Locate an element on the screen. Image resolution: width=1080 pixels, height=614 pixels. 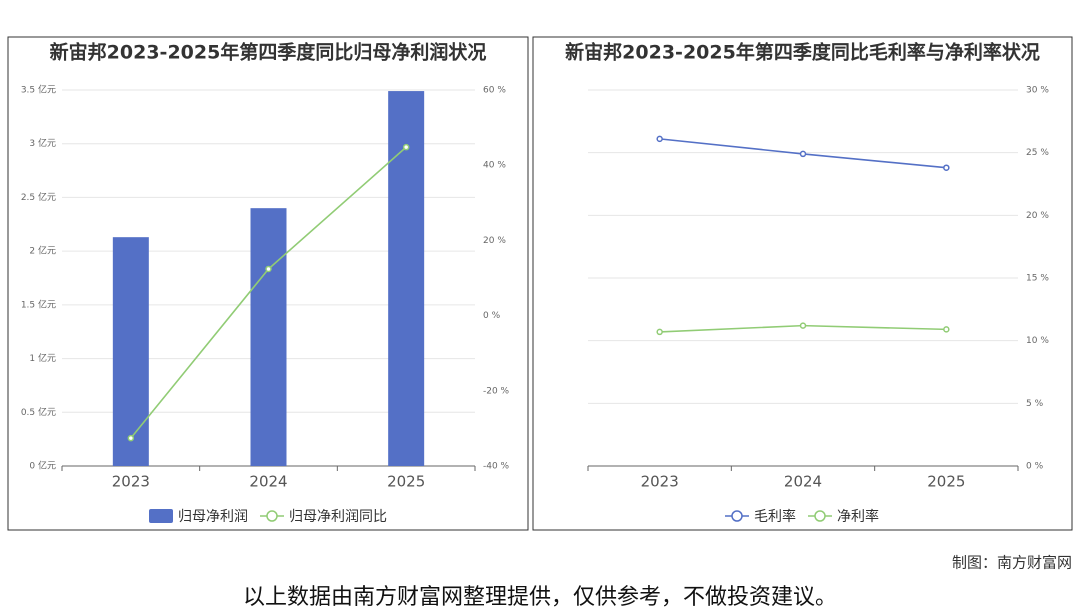
disclaimer: 以上数据由南方财富网整理提供，仅供参考，不做投资建议。 is located at coordinates (540, 597).